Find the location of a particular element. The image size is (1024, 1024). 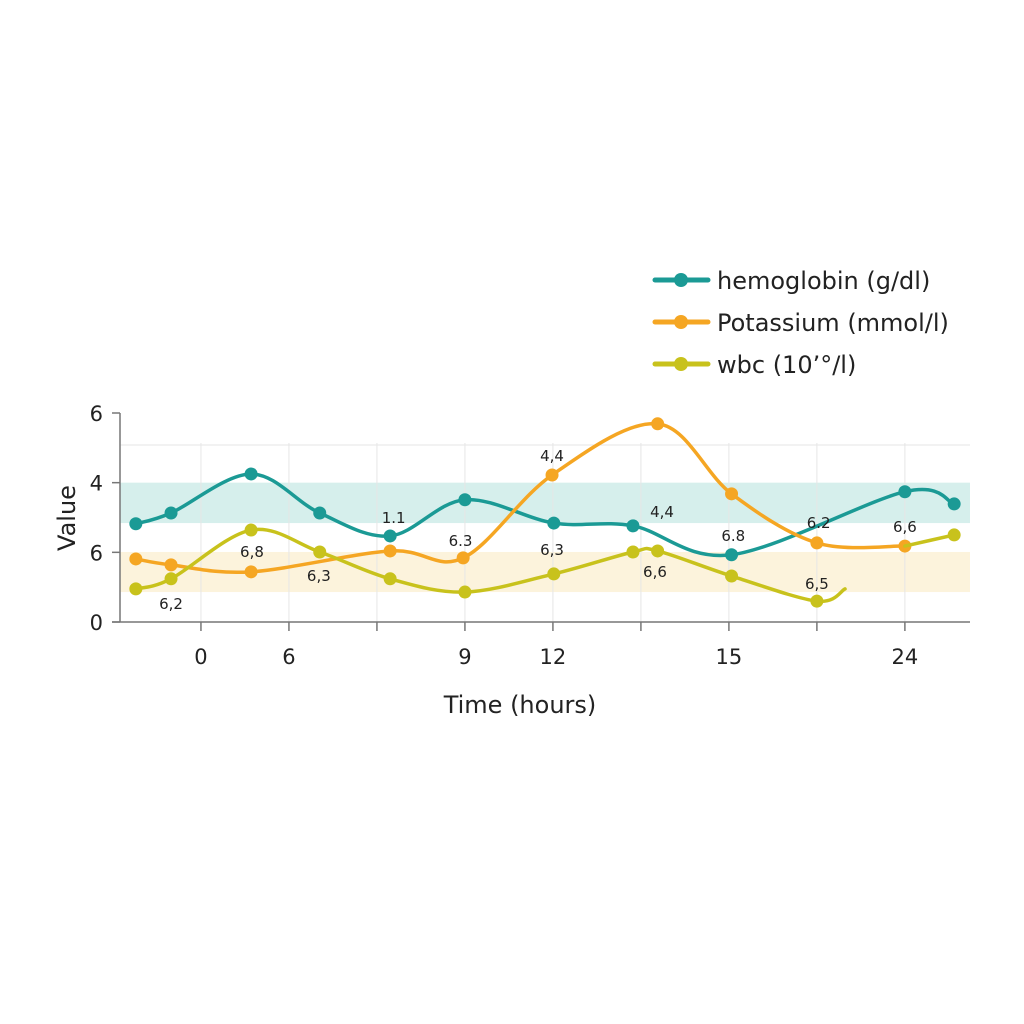

data-label: 6.3 is located at coordinates (461, 541).